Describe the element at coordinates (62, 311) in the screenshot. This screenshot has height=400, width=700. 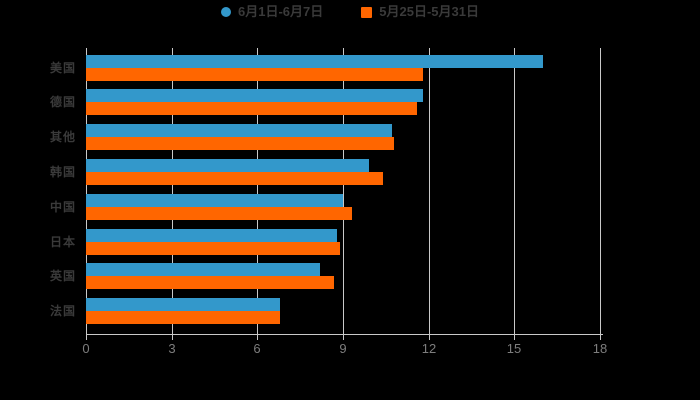
I see `category-label-7: 法国` at that location.